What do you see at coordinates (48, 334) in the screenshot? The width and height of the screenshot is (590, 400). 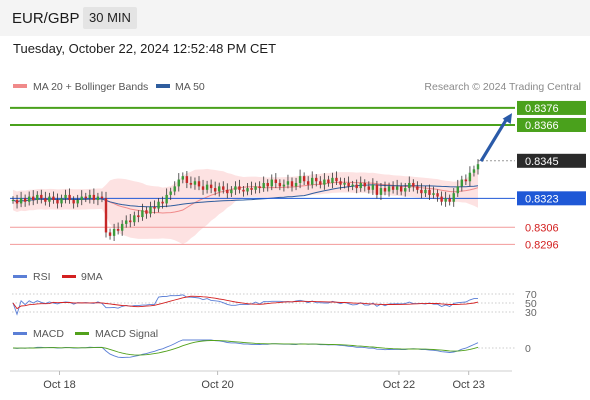 I see `macd-legend-label: MACD` at bounding box center [48, 334].